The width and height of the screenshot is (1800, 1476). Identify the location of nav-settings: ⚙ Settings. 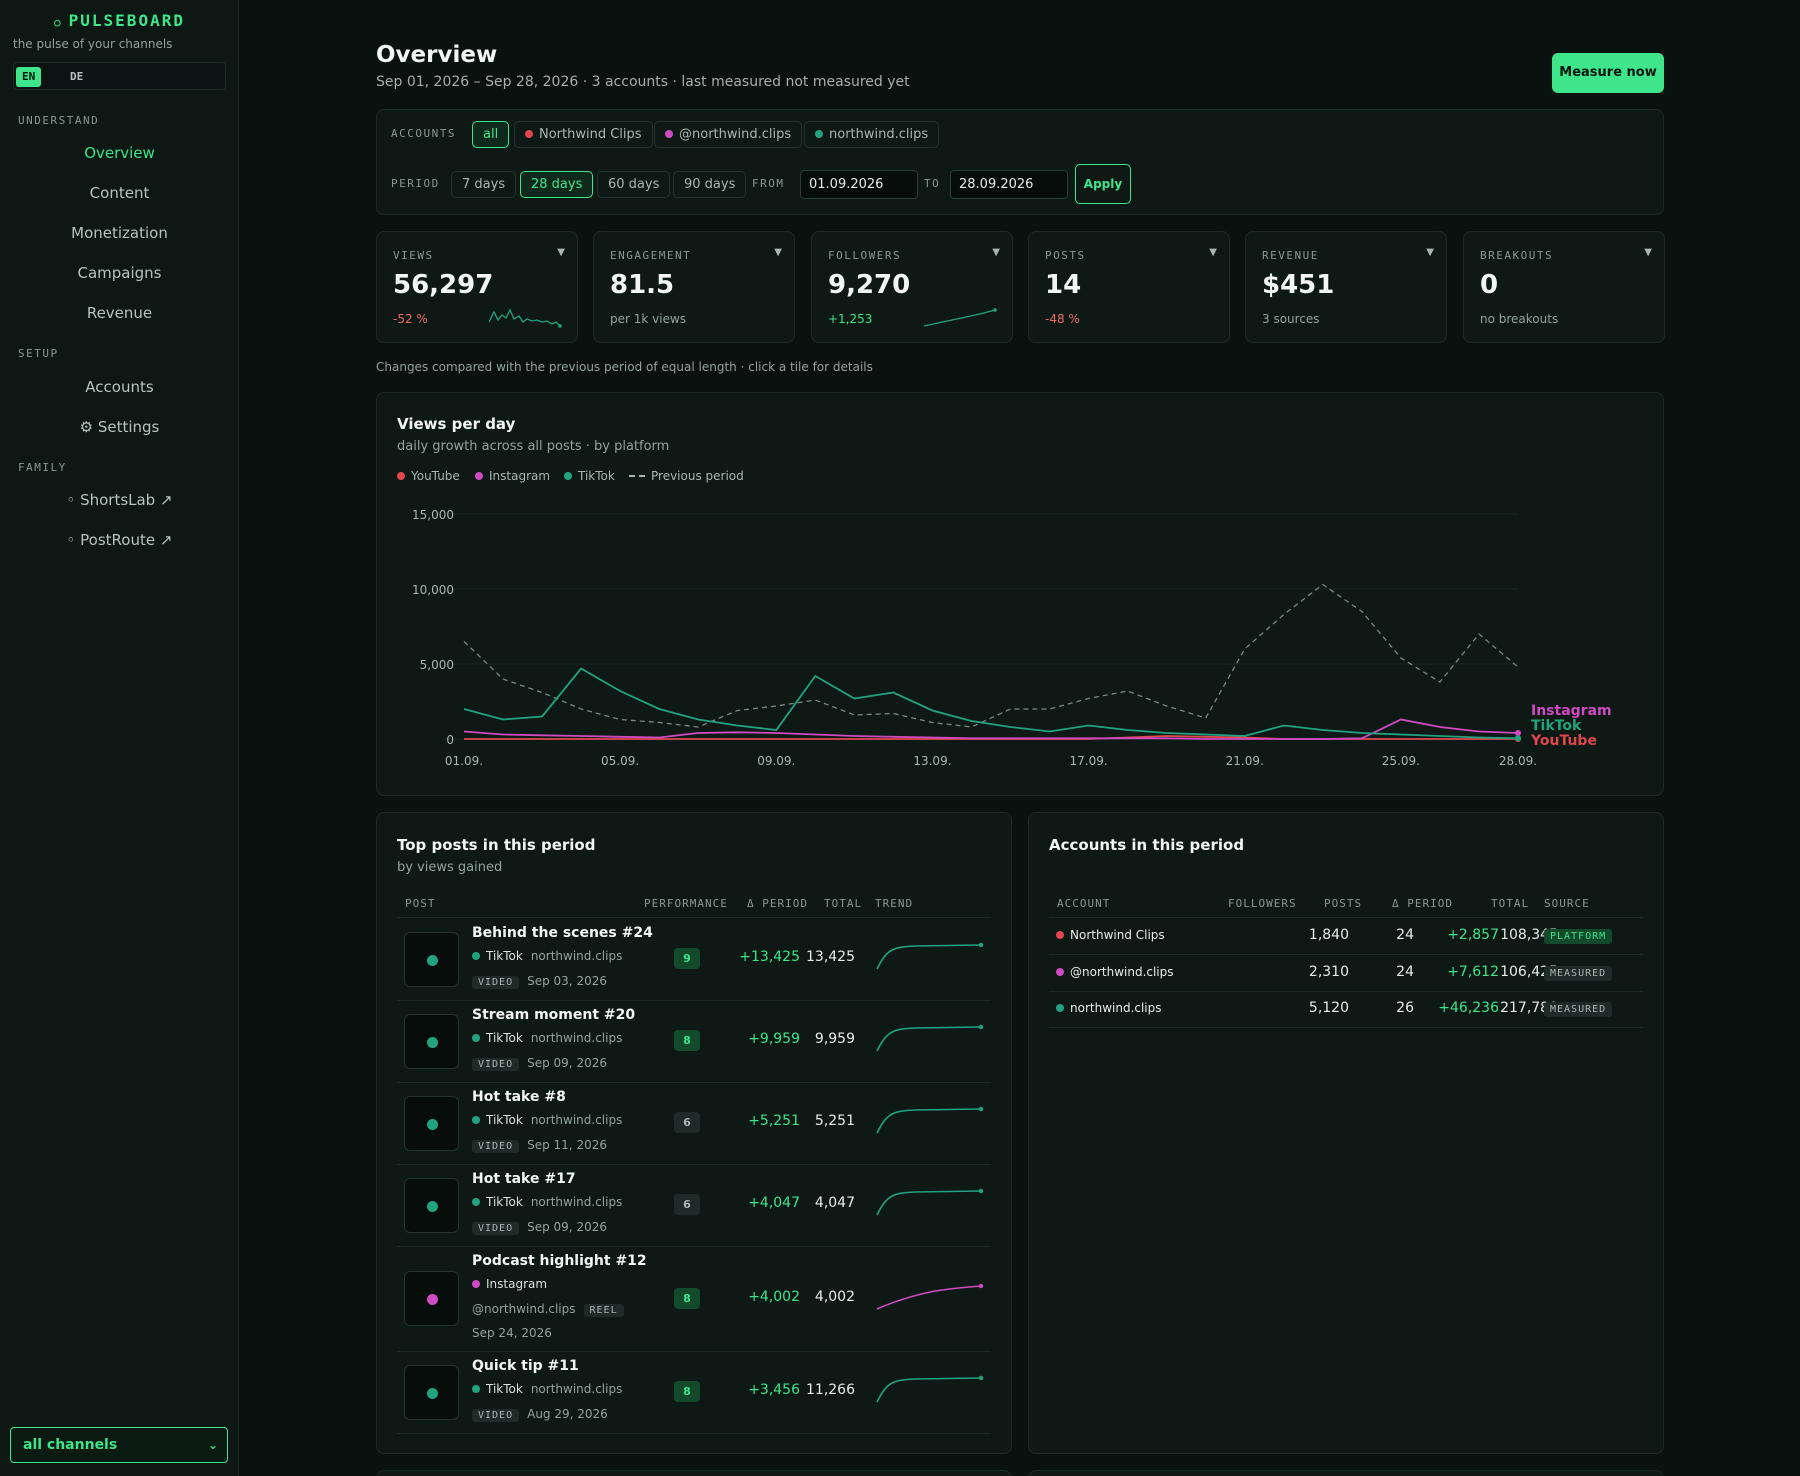
(119, 427).